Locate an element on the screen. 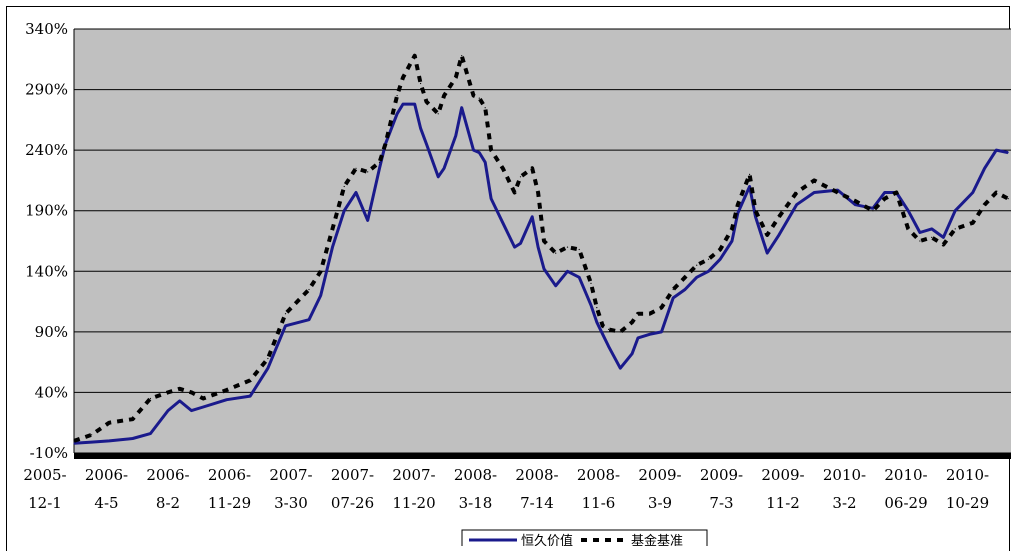 The image size is (1017, 551). x-tick-label-7-line2: 3-18 is located at coordinates (476, 503).